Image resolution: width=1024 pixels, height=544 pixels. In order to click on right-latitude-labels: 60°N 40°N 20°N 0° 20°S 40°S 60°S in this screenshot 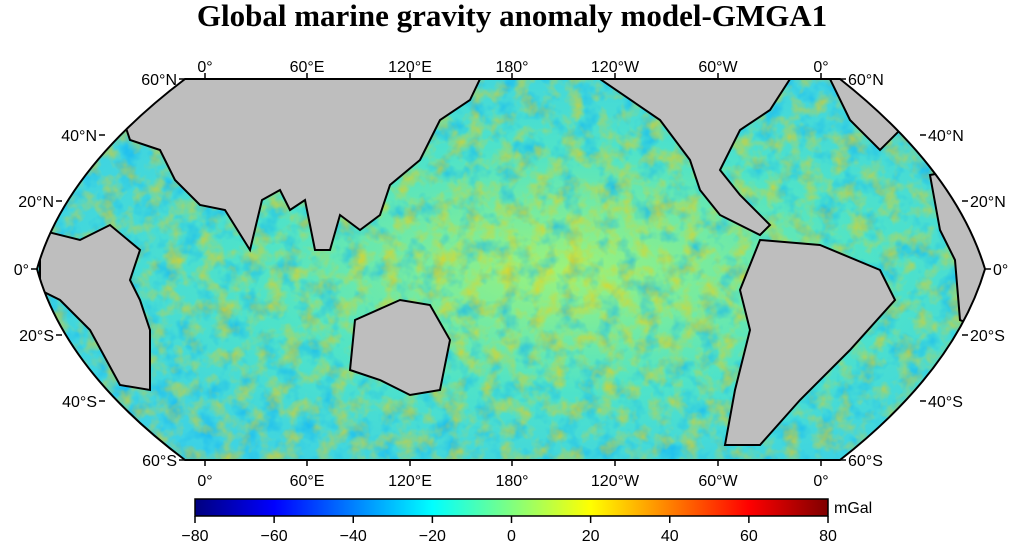, I will do `click(924, 271)`.